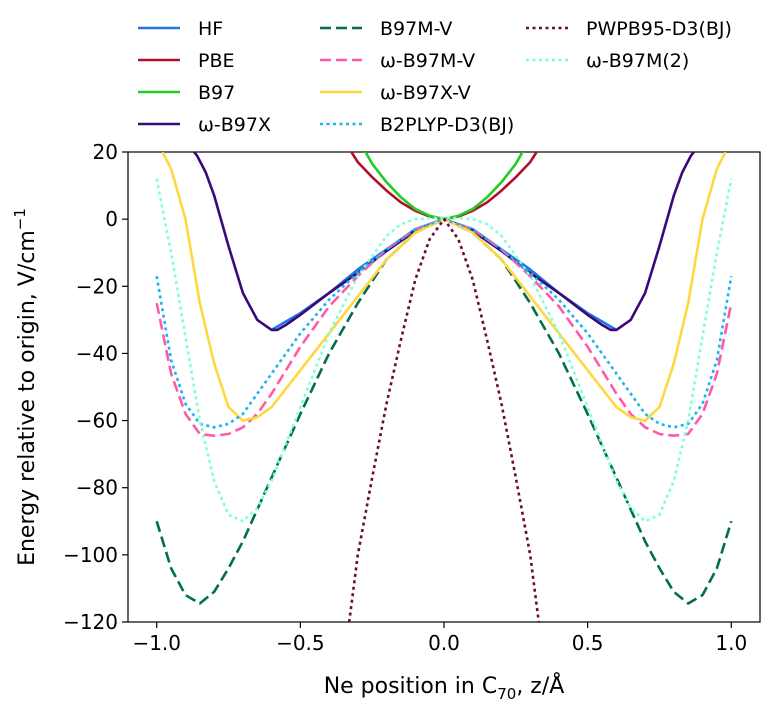  I want to click on y-tick-label: −60, so click(97, 421).